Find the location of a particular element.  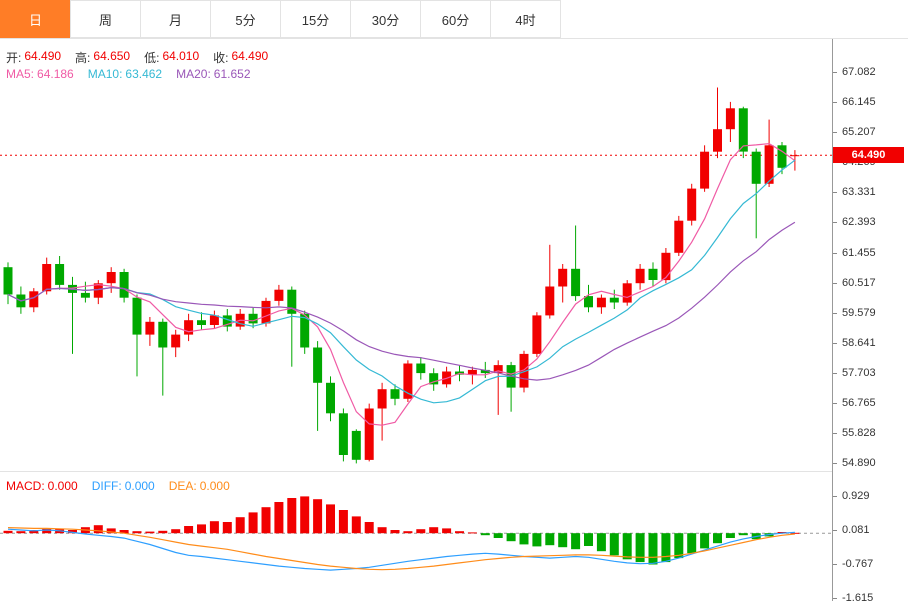

axis-tick-label: 62.393 is located at coordinates (859, 222).